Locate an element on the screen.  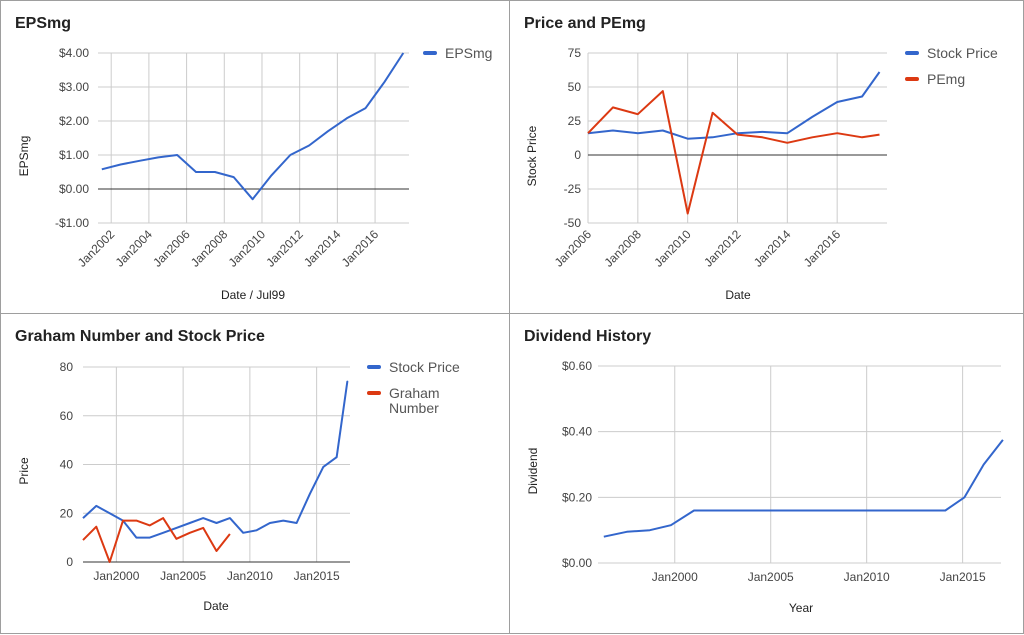
y-axis-title: Price is located at coordinates (24, 471).